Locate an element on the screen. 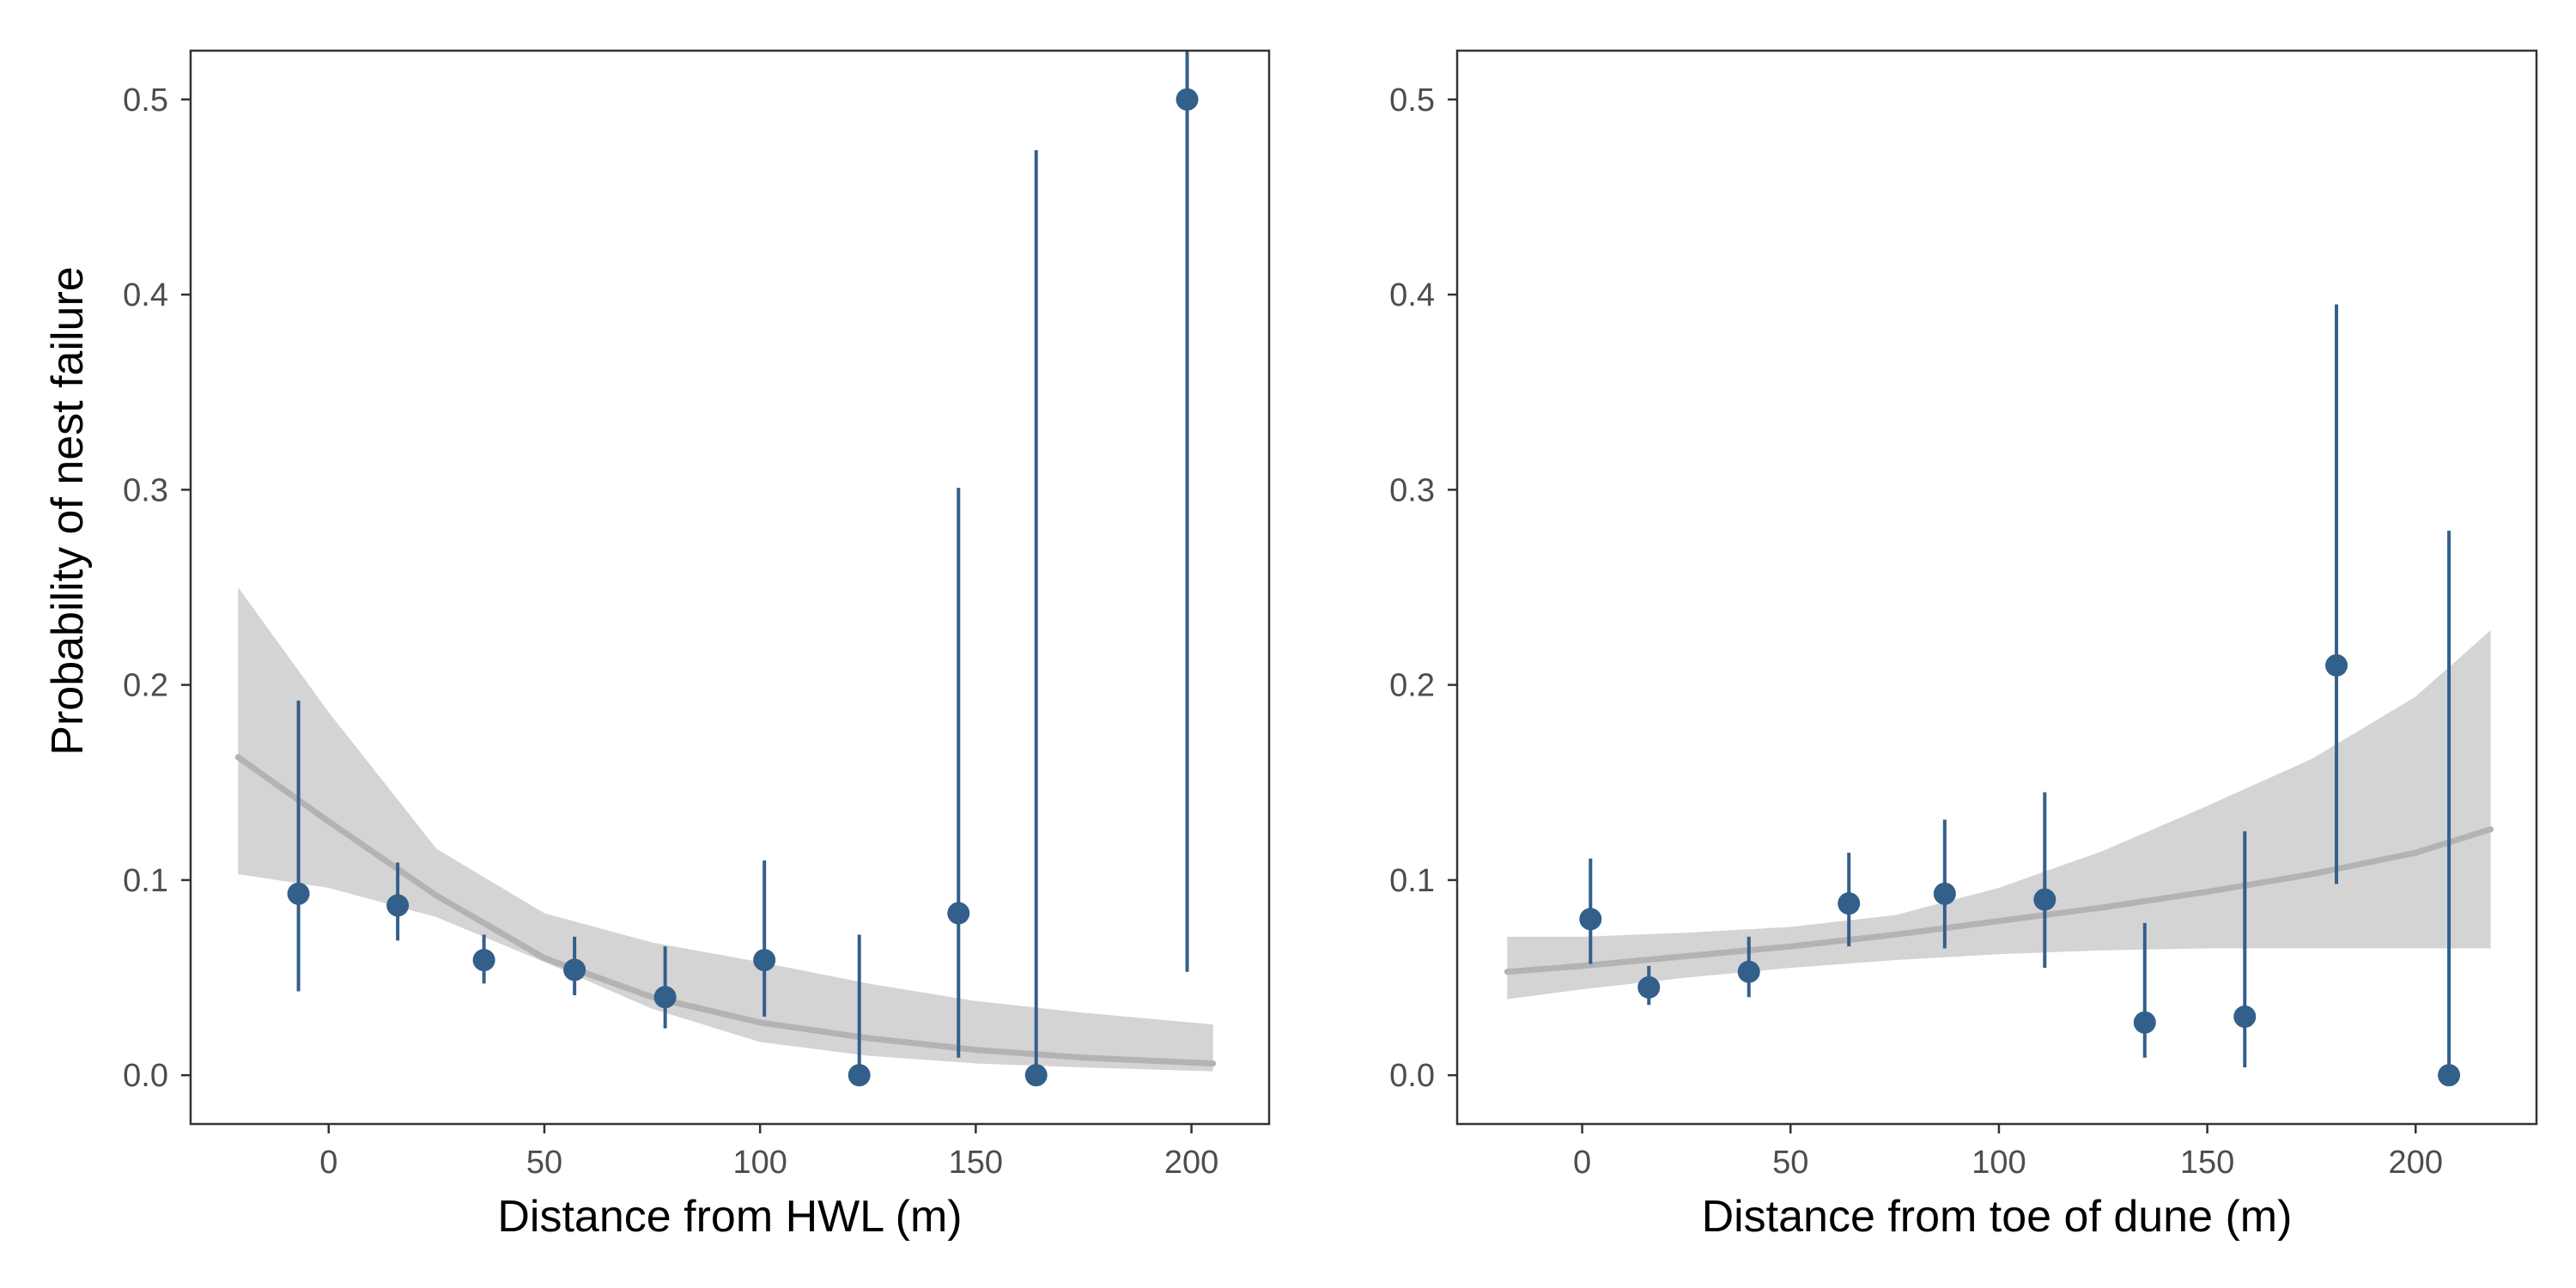 Image resolution: width=2576 pixels, height=1288 pixels. x-axis-title: Distance from toe of dune (m) is located at coordinates (1997, 1217).